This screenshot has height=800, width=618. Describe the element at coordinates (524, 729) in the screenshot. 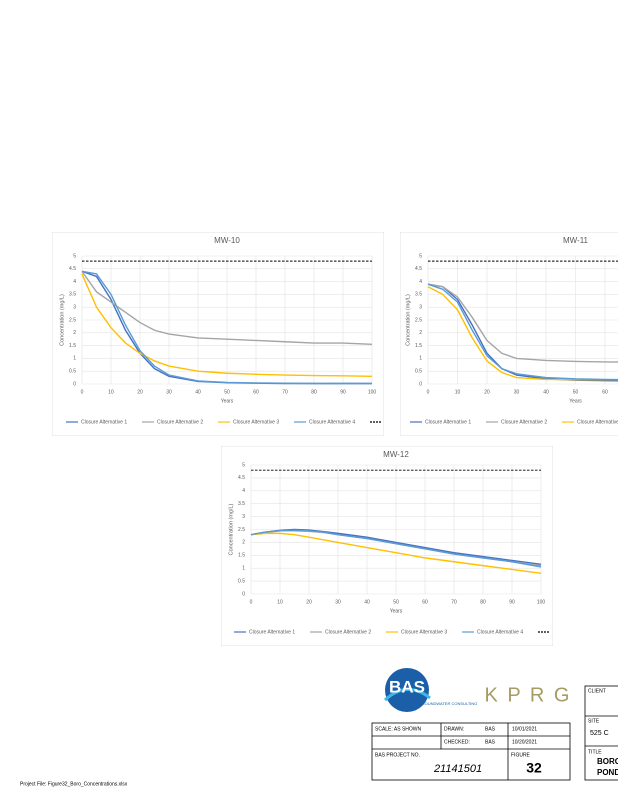

I see `drawn-date: 10/01/2021` at that location.